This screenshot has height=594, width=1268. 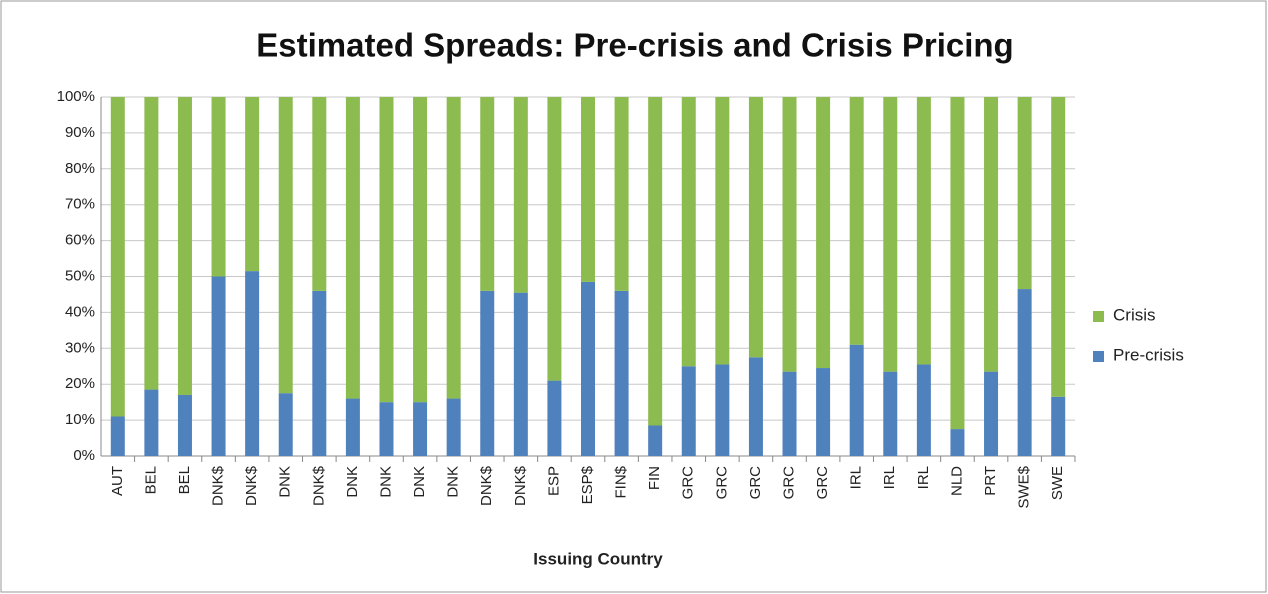 I want to click on x-tick-label: SWE$, so click(x=1024, y=486).